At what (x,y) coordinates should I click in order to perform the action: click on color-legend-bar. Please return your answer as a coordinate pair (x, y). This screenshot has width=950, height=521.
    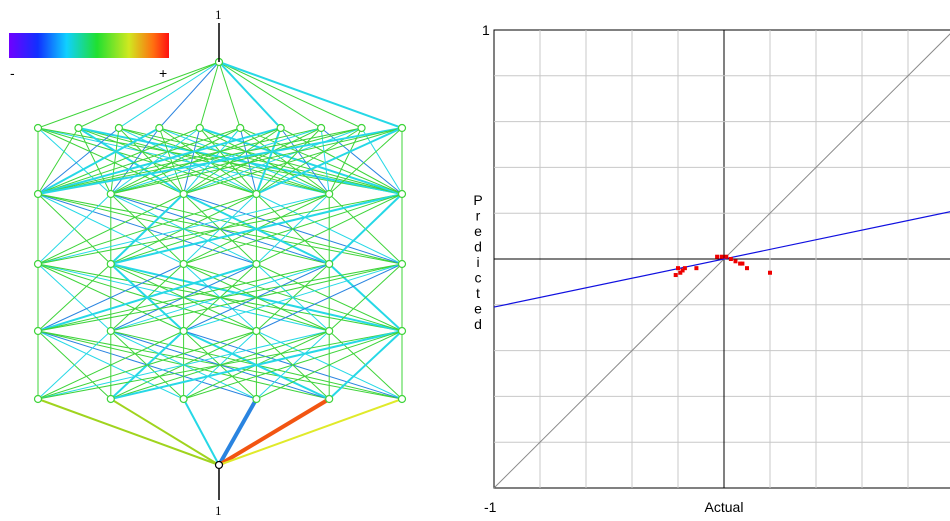
    Looking at the image, I should click on (89, 45).